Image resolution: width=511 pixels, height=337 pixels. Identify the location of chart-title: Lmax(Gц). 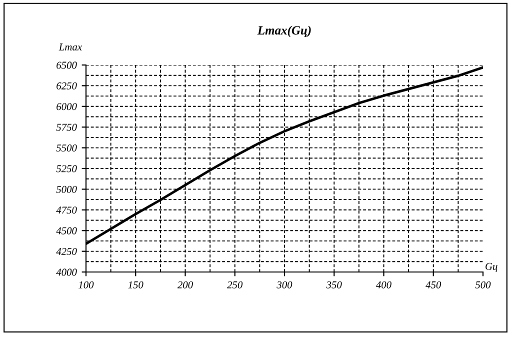
(284, 32).